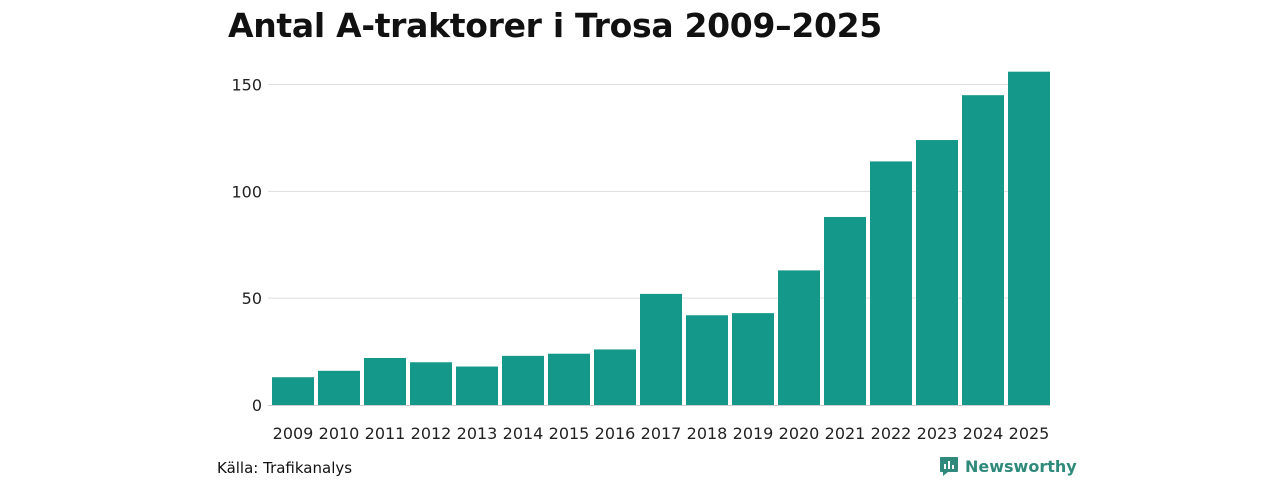 This screenshot has height=480, width=1280. I want to click on x-tick-label: 2019, so click(753, 433).